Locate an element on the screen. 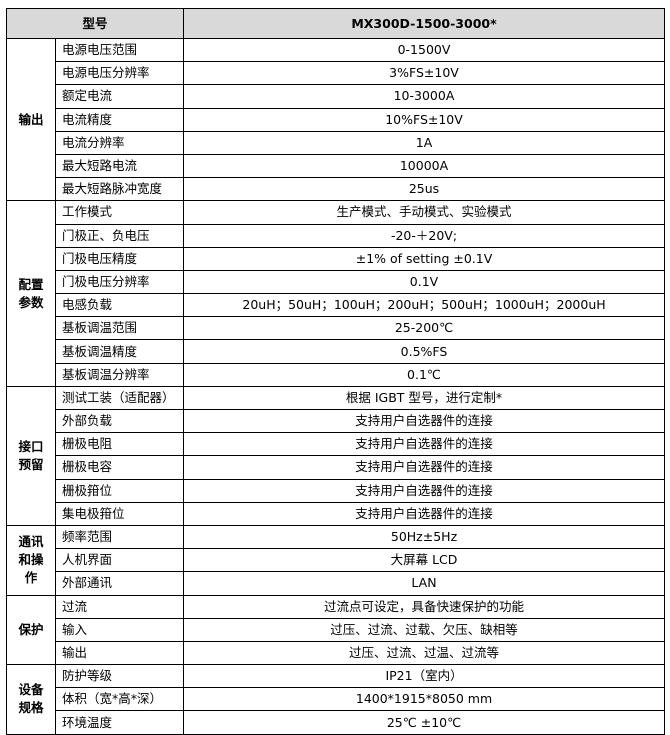 The width and height of the screenshot is (670, 735). param-value: 1400*1915*8050 mm is located at coordinates (424, 699).